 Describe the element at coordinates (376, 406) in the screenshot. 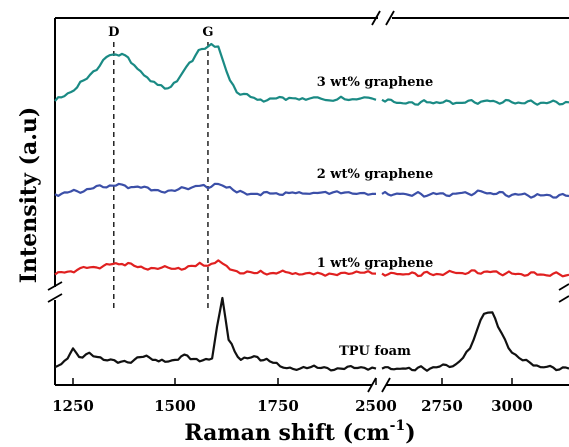

I see `x-tick-label: 2500` at that location.